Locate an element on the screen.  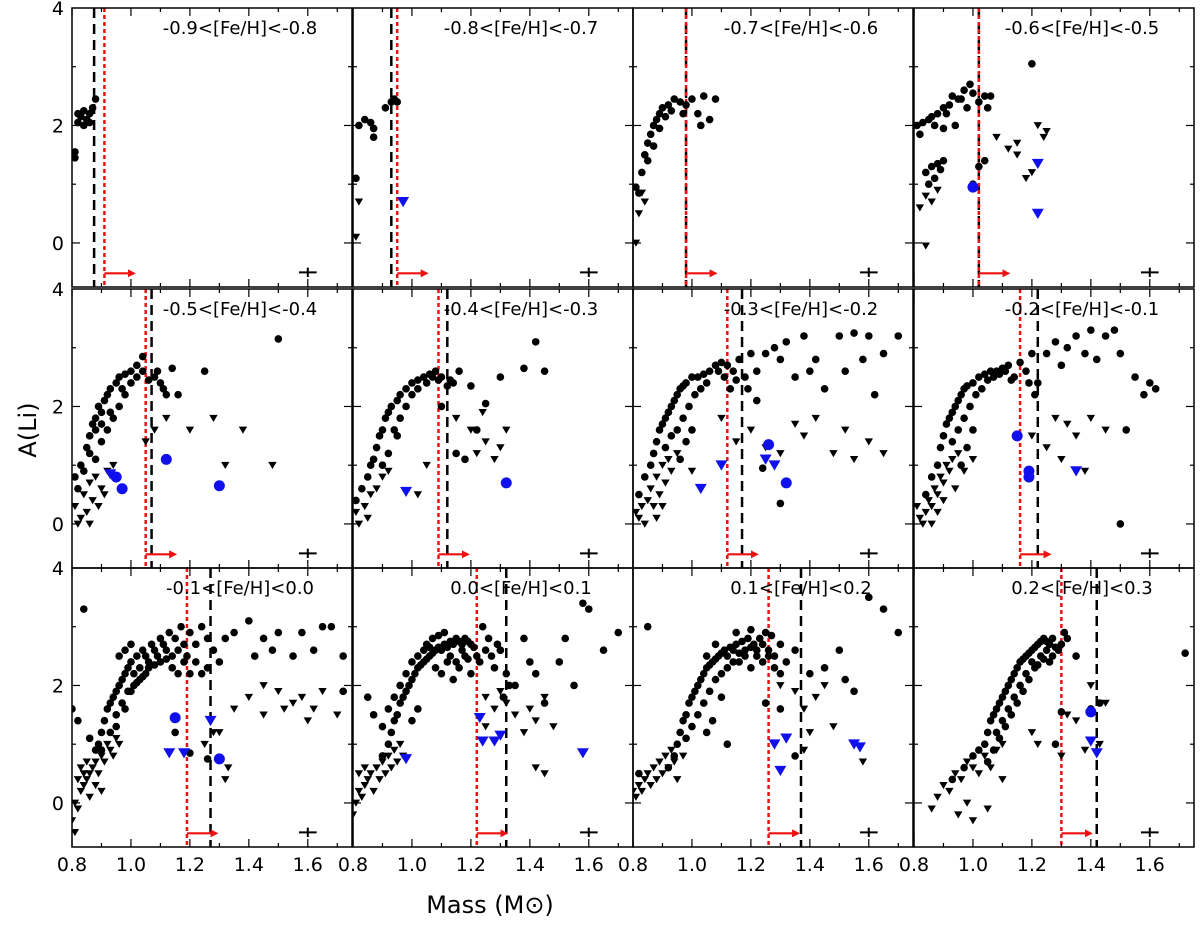
panel-title: -0.7<[Fe/H]<-0.6 is located at coordinates (801, 28).